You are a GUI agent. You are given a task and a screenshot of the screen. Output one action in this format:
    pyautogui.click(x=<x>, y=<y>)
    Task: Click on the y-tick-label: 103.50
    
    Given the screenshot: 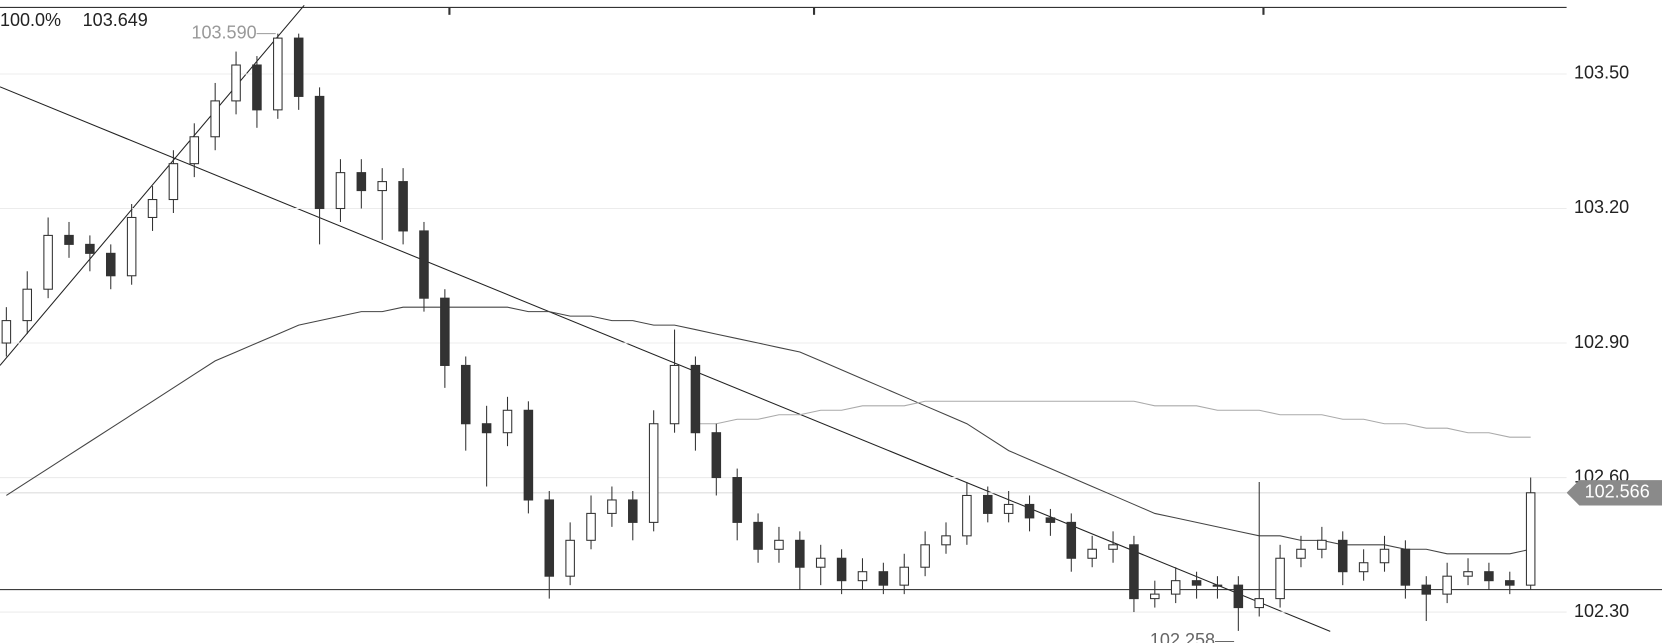 What is the action you would take?
    pyautogui.click(x=1601, y=73)
    